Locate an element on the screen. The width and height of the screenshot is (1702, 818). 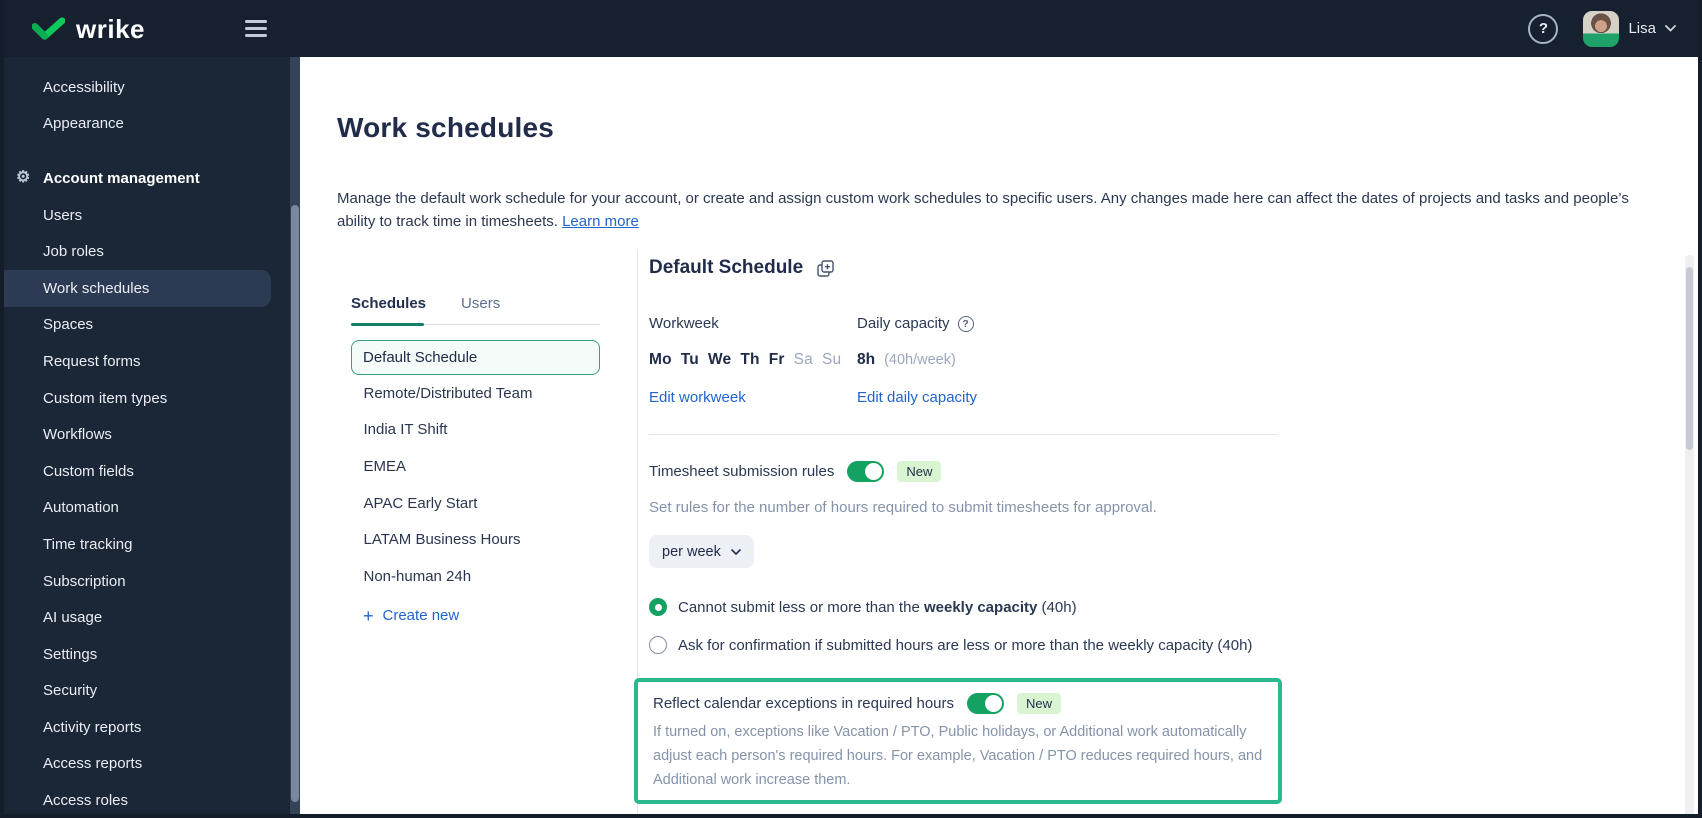
edit-daily-capacity-link: Edit daily capacity is located at coordinates (917, 397).